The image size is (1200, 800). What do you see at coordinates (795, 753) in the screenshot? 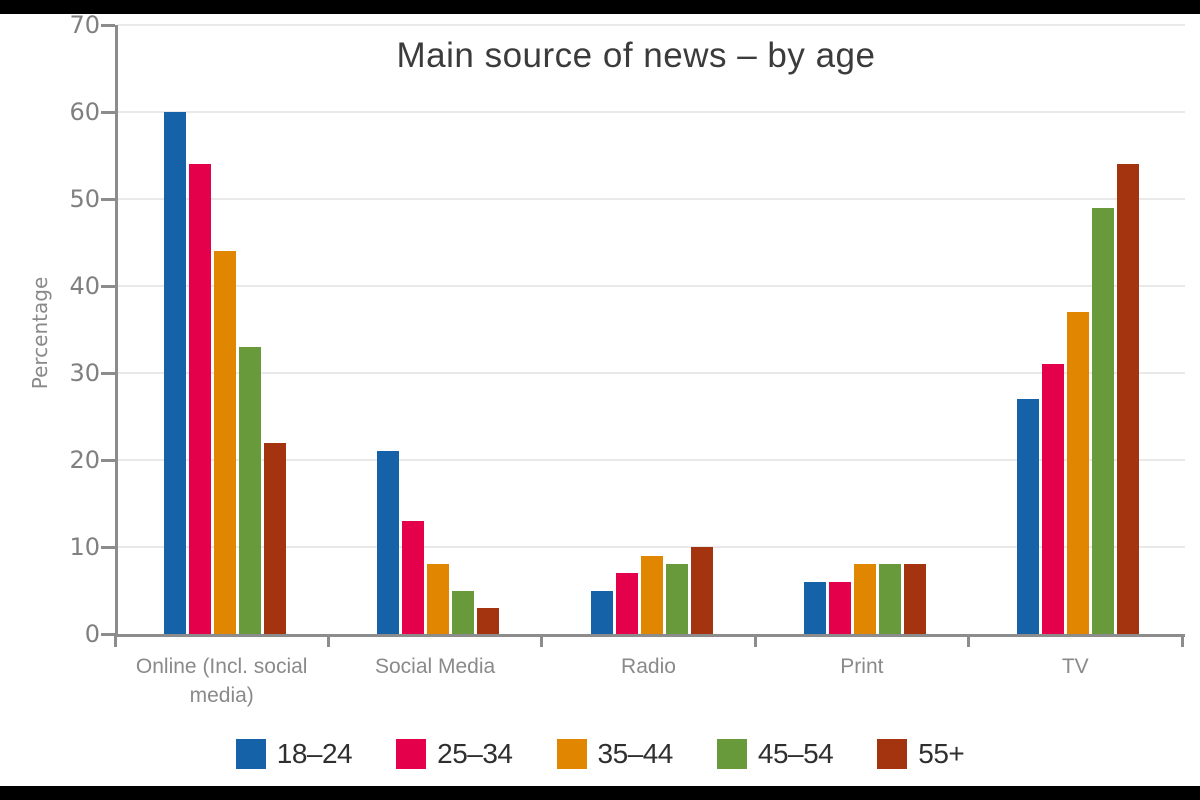
I see `legend-label-45-54: 45–54` at bounding box center [795, 753].